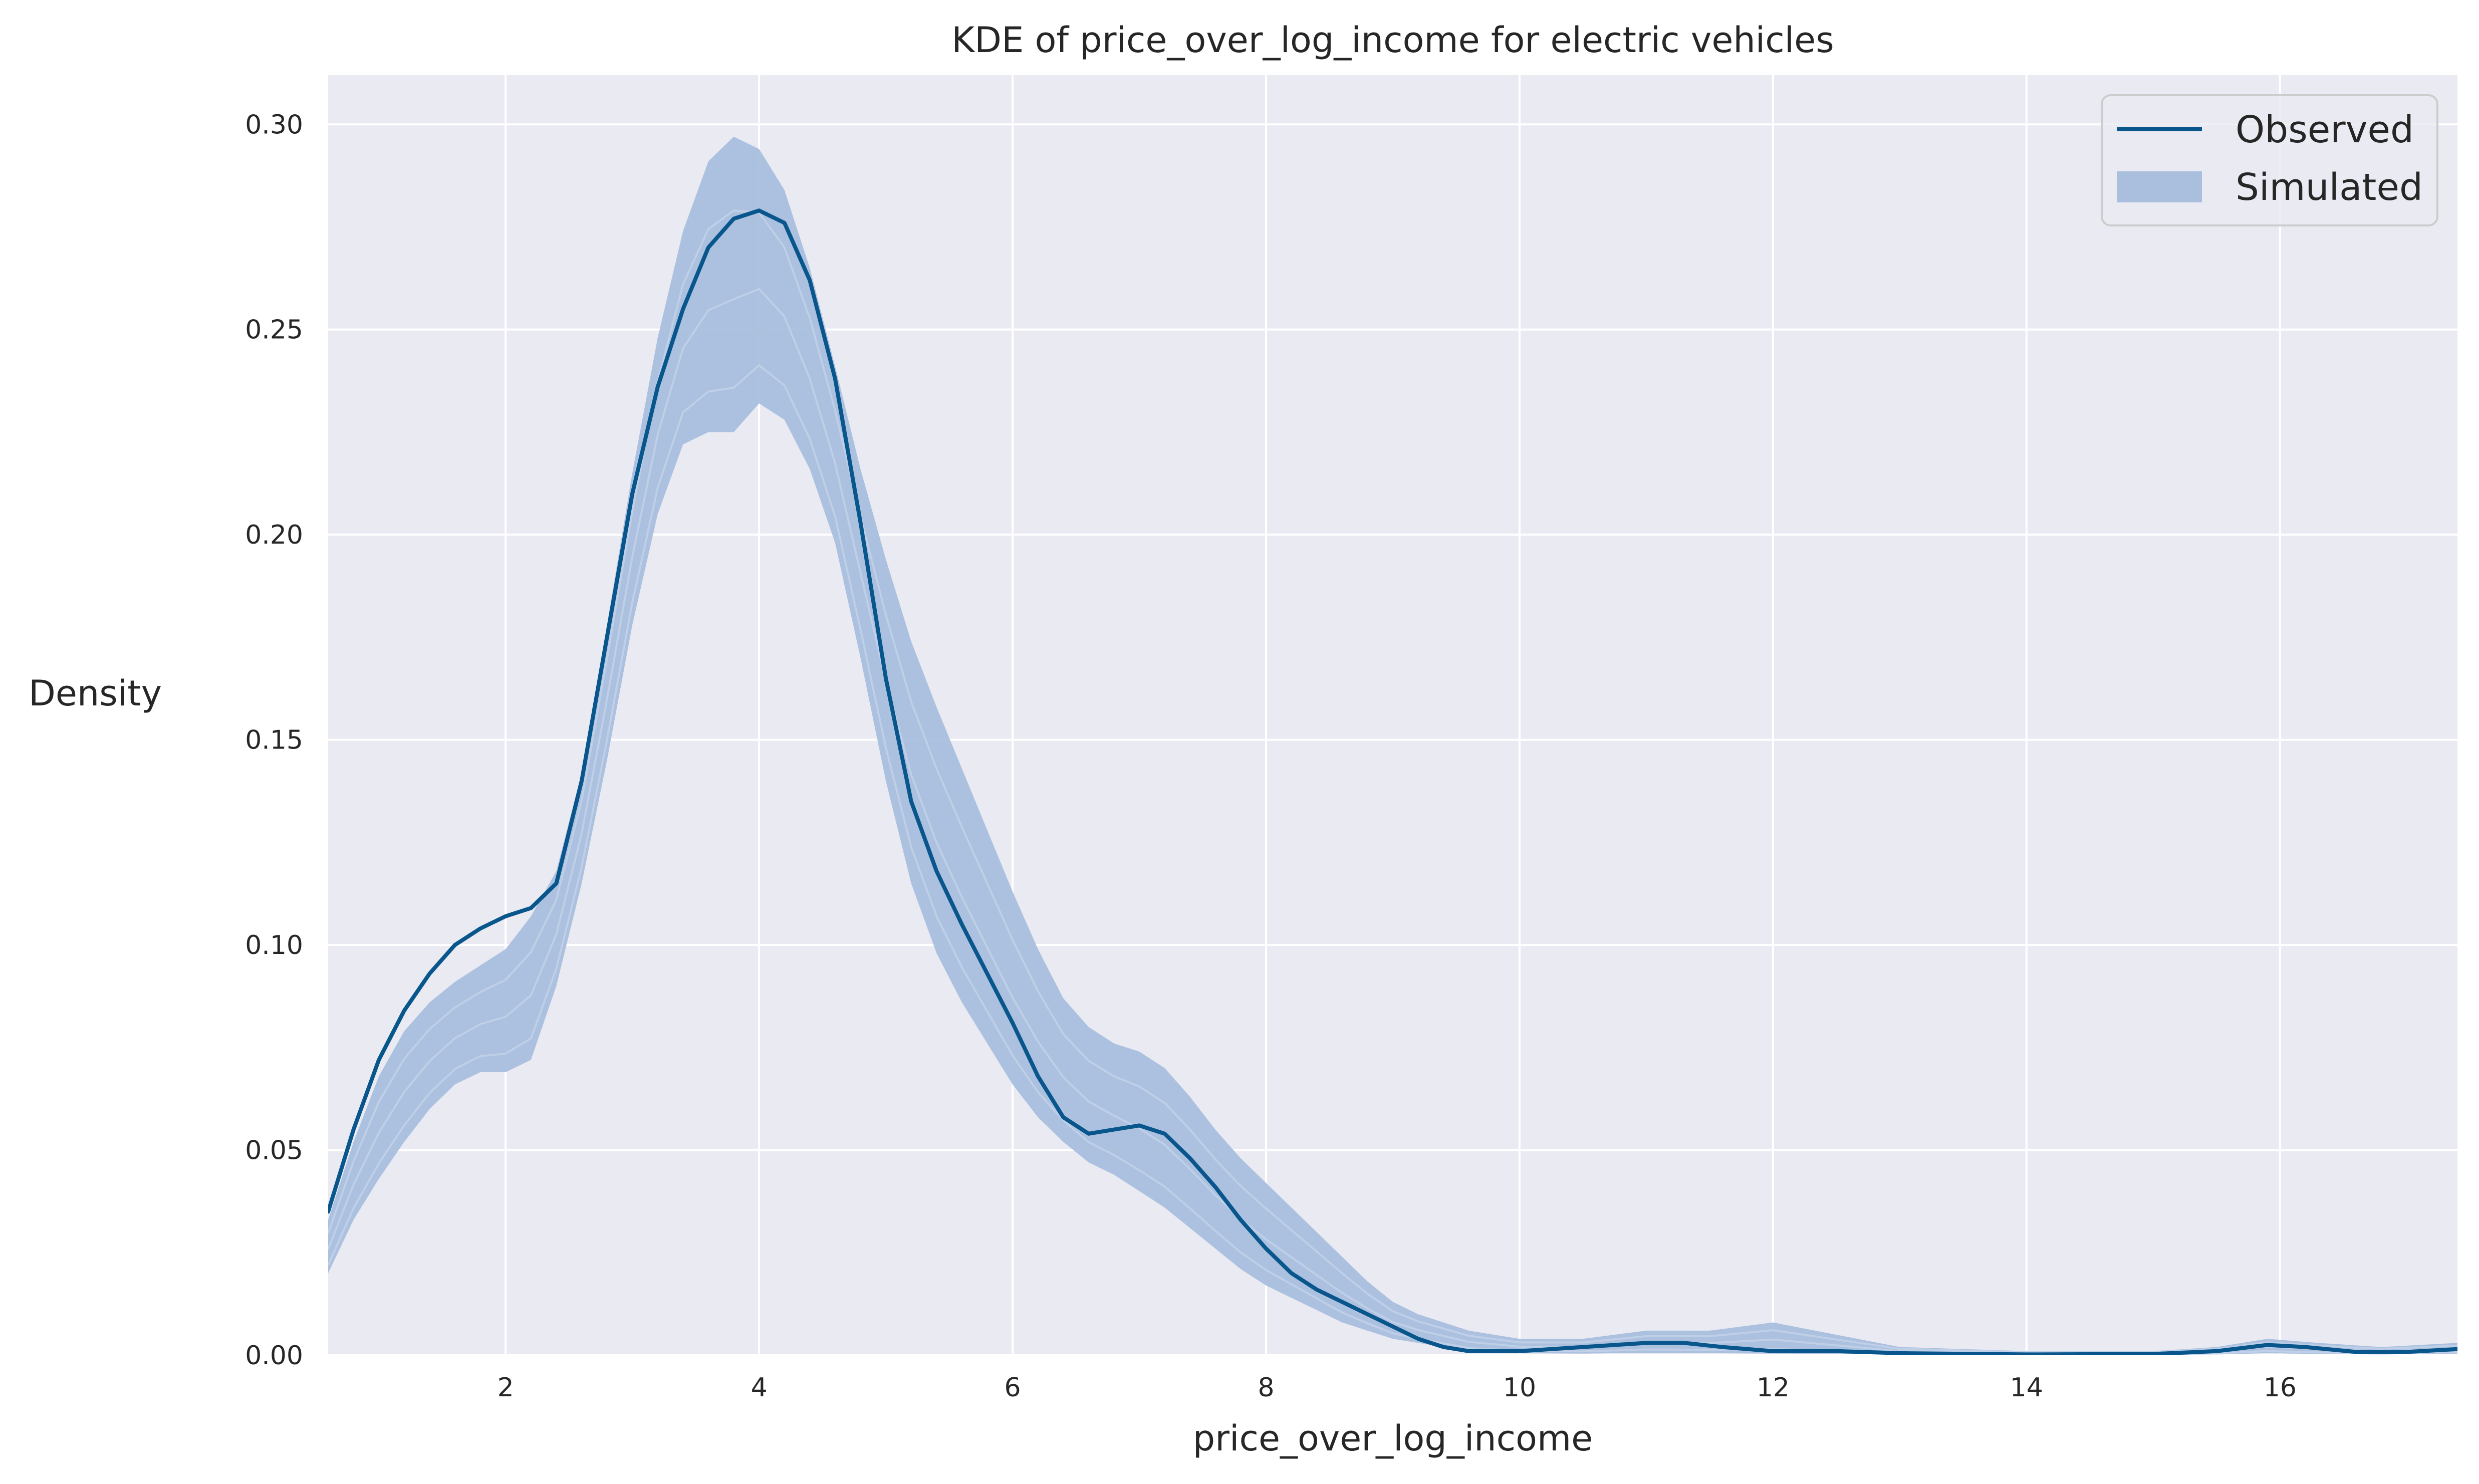  Describe the element at coordinates (759, 1388) in the screenshot. I see `x-tick-label: 4` at that location.